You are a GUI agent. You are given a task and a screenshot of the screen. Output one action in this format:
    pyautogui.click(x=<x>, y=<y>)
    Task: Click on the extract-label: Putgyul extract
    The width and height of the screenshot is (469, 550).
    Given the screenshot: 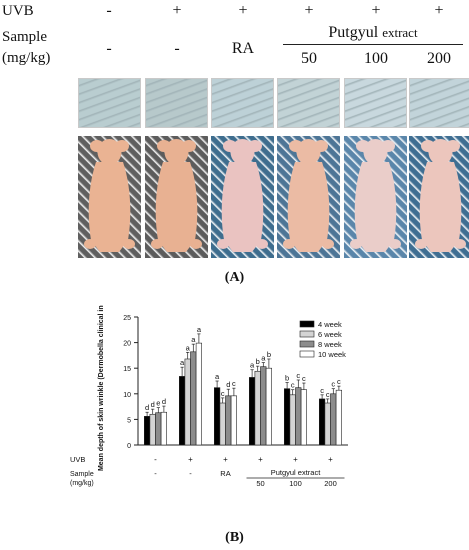 What is the action you would take?
    pyautogui.click(x=373, y=33)
    